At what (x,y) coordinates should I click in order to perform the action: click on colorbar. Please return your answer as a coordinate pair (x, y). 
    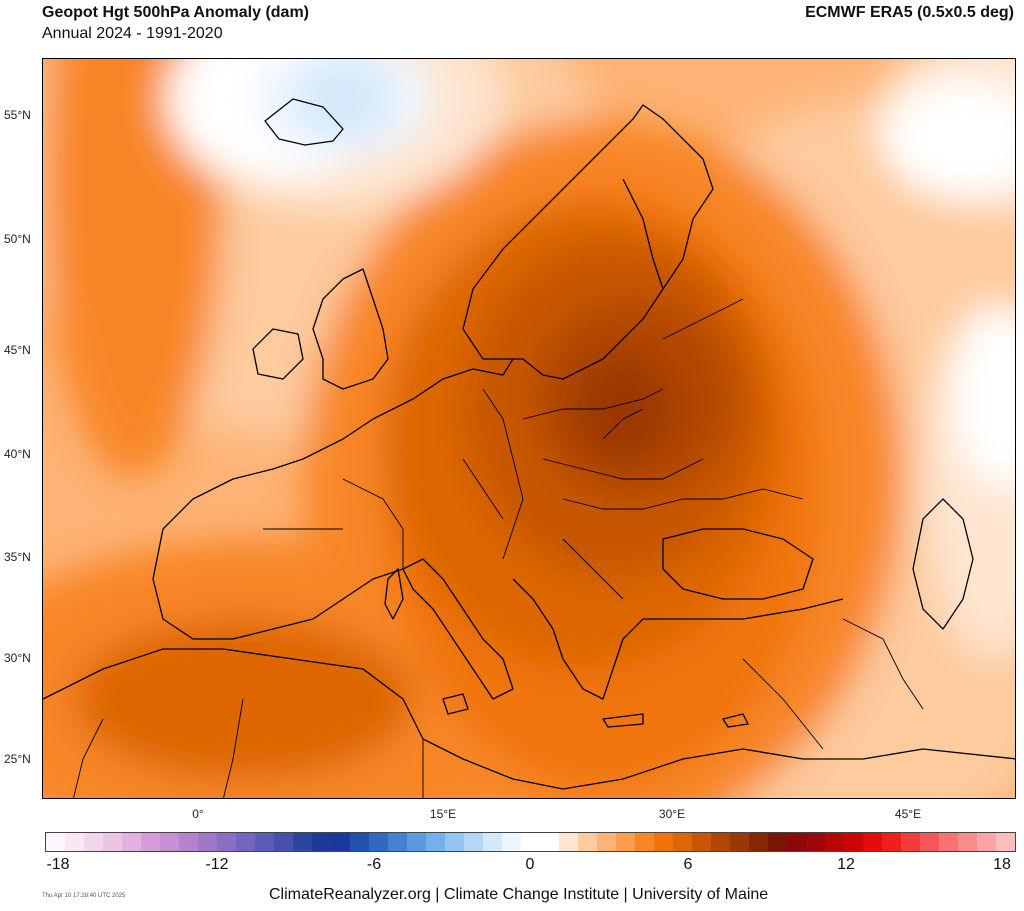
    Looking at the image, I should click on (530, 842).